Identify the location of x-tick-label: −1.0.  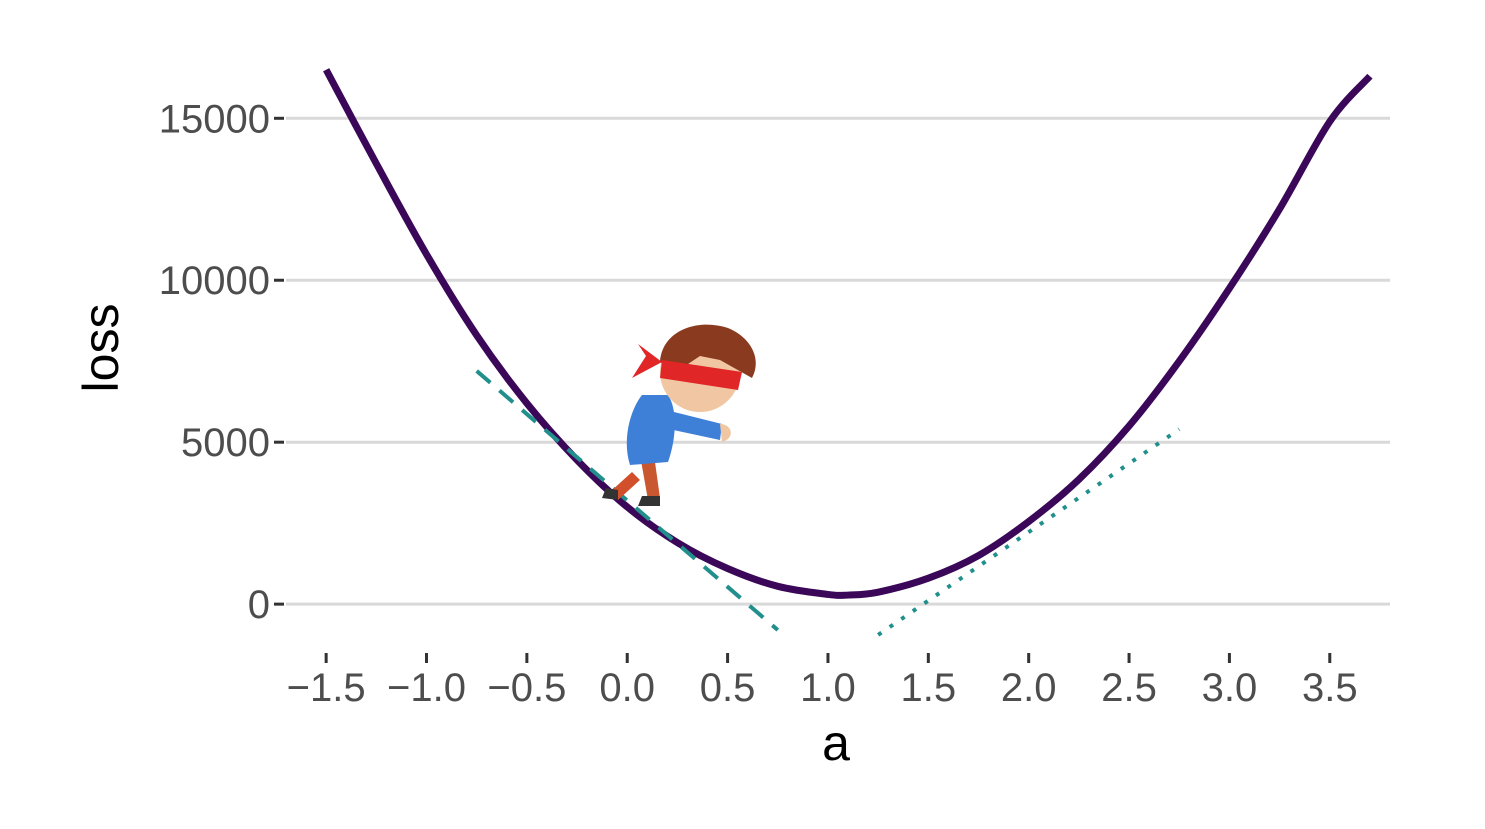
(426, 688).